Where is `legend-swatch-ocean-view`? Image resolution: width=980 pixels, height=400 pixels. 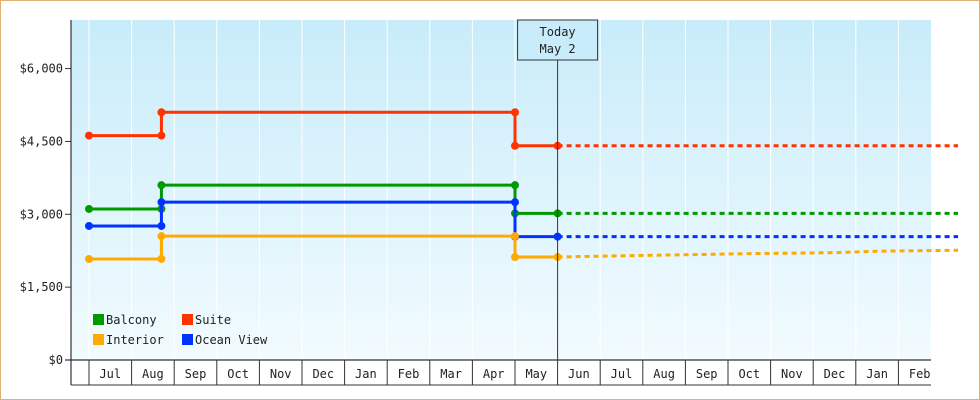
legend-swatch-ocean-view is located at coordinates (187, 339).